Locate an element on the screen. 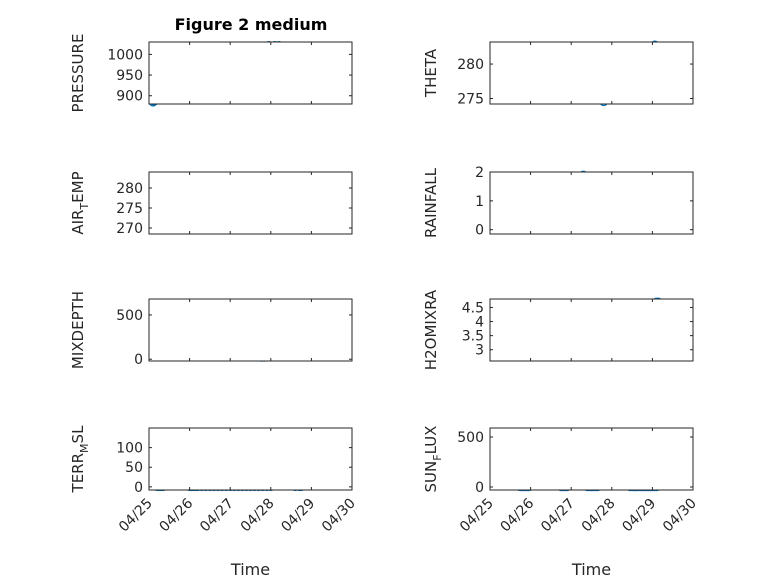  axes-theta: 275 280 THETA is located at coordinates (558, 73).